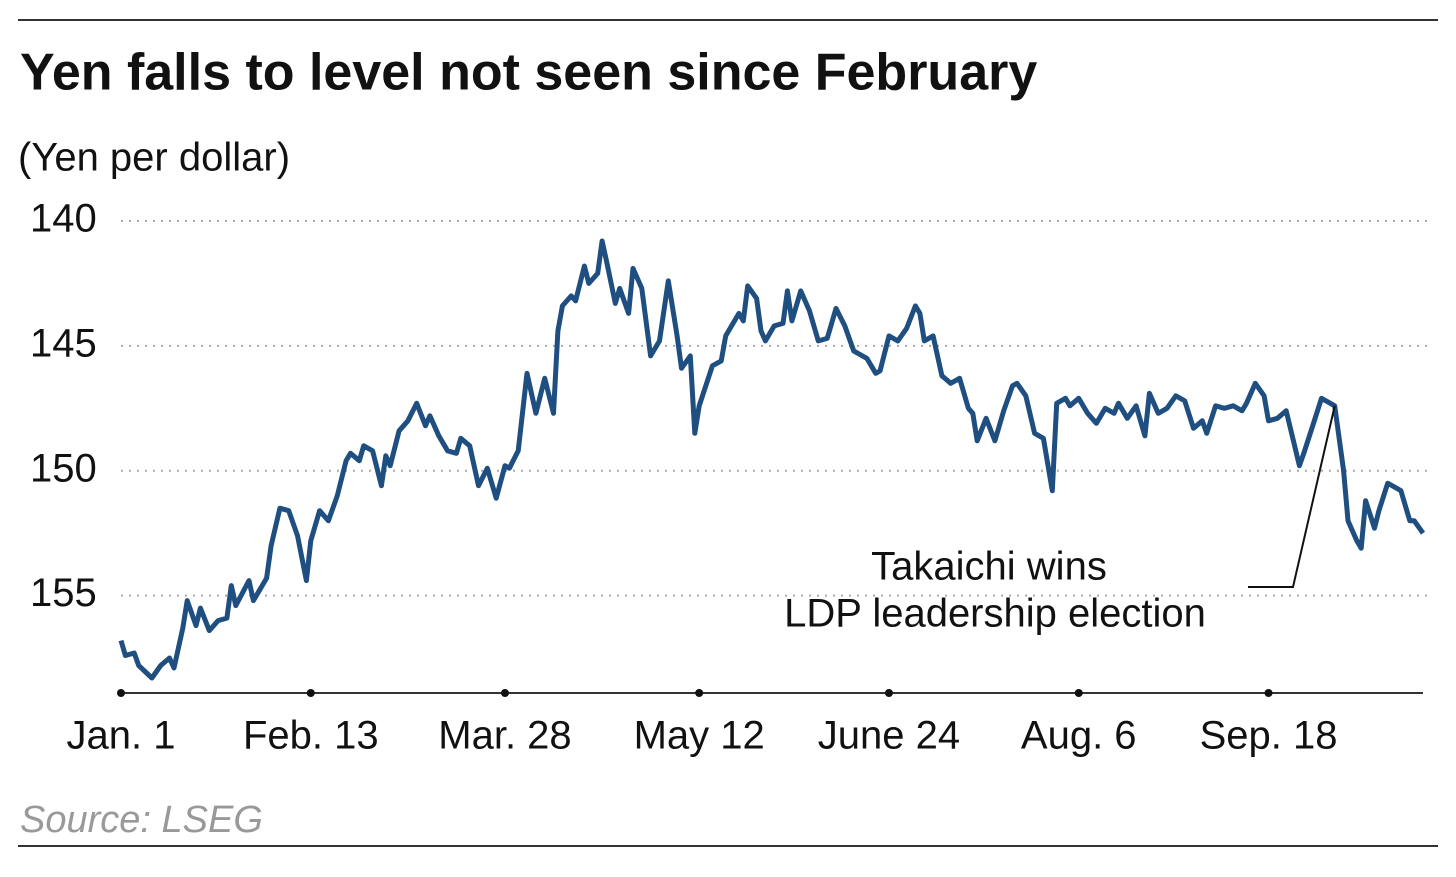 Image resolution: width=1456 pixels, height=877 pixels. I want to click on x-tick-label: June 24, so click(889, 736).